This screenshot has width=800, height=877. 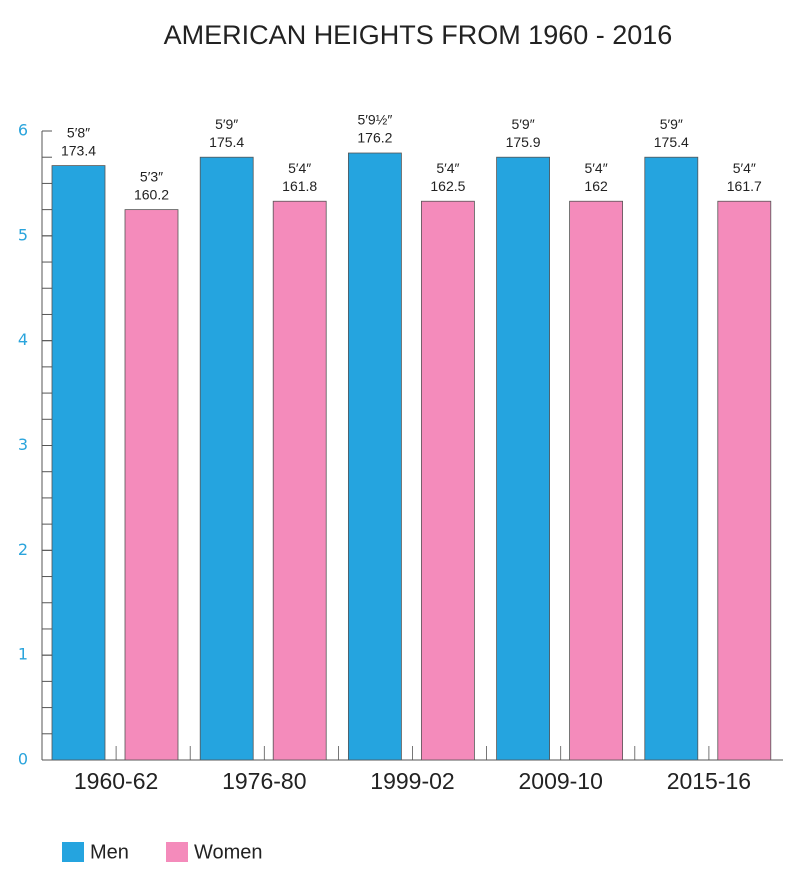 What do you see at coordinates (109, 852) in the screenshot?
I see `legend-label: Men` at bounding box center [109, 852].